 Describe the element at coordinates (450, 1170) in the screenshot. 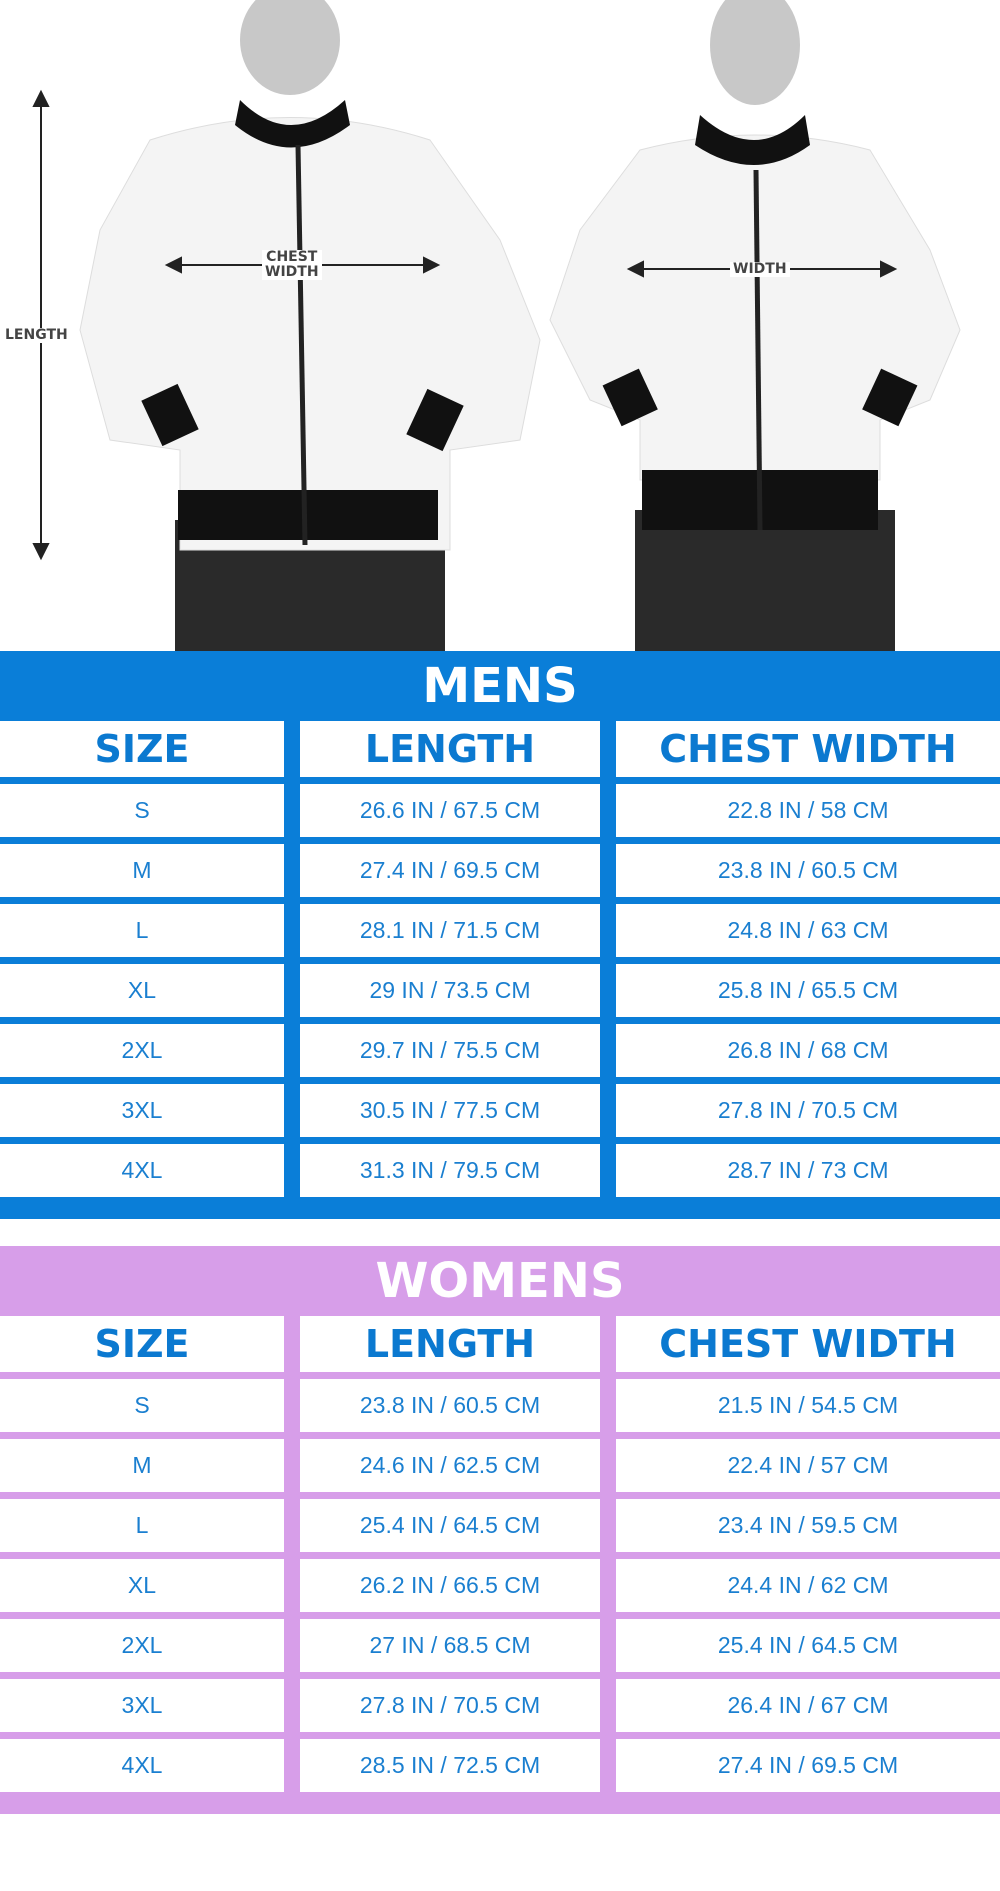

I see `length-cell: 31.3 IN / 79.5 CM` at that location.